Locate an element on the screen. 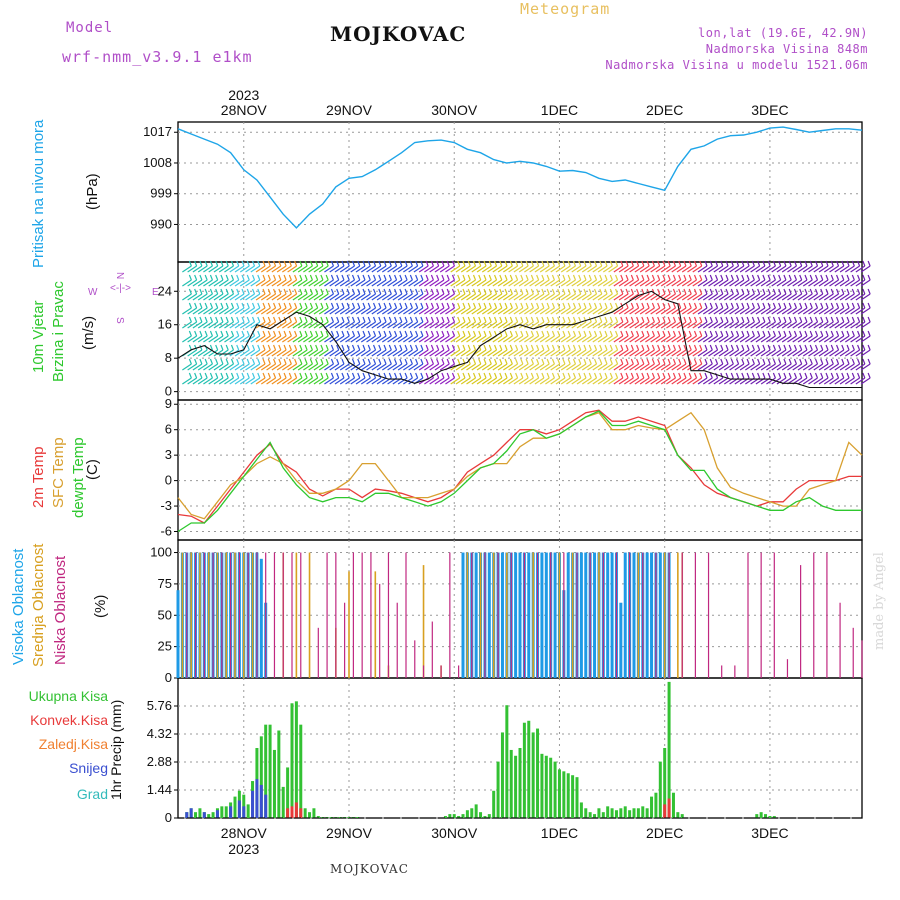 Image resolution: width=900 pixels, height=900 pixels. bottom-date-label: 1DEC is located at coordinates (559, 833).